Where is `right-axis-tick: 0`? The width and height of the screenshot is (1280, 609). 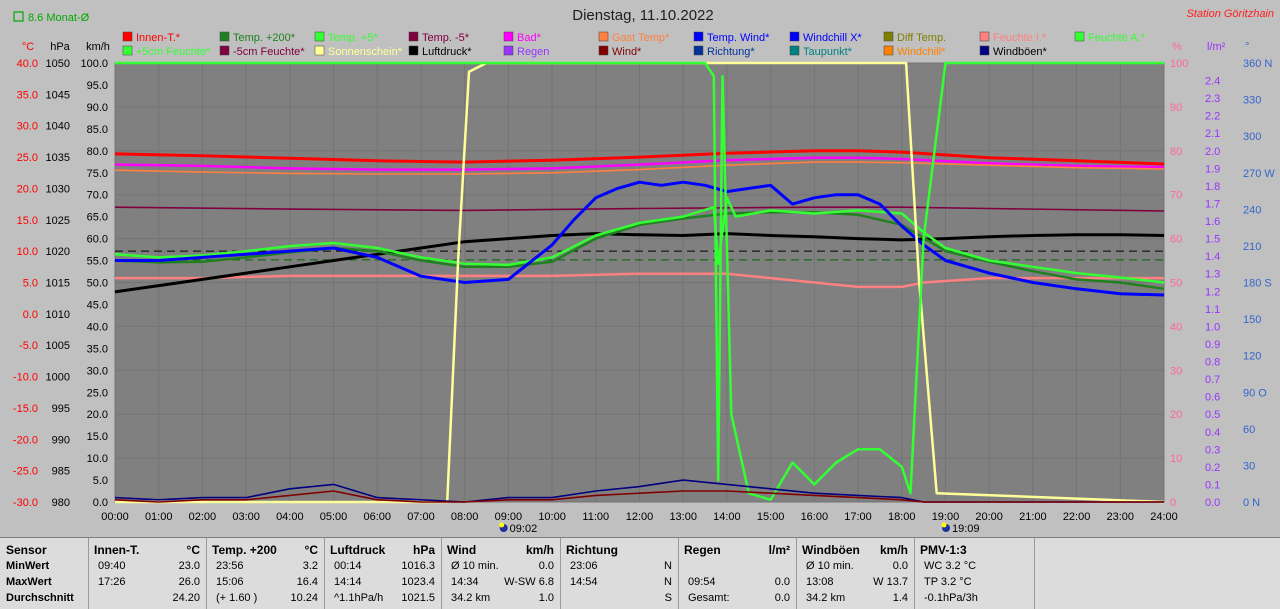
right-axis-tick: 0 is located at coordinates (1173, 503).